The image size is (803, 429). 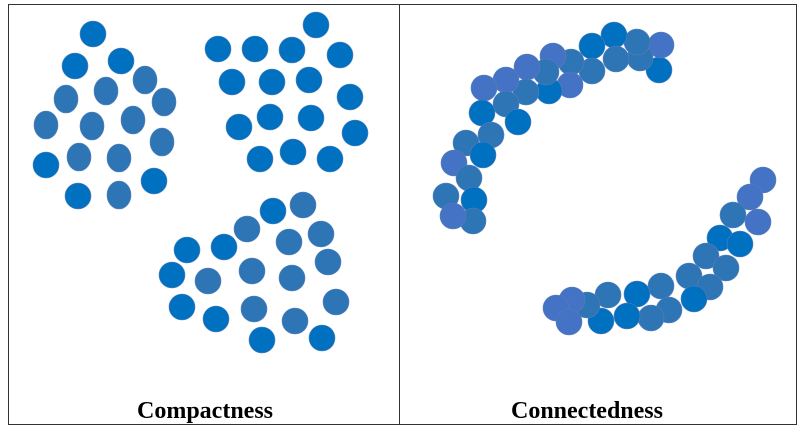 What do you see at coordinates (205, 411) in the screenshot?
I see `compactness-caption: Compactness` at bounding box center [205, 411].